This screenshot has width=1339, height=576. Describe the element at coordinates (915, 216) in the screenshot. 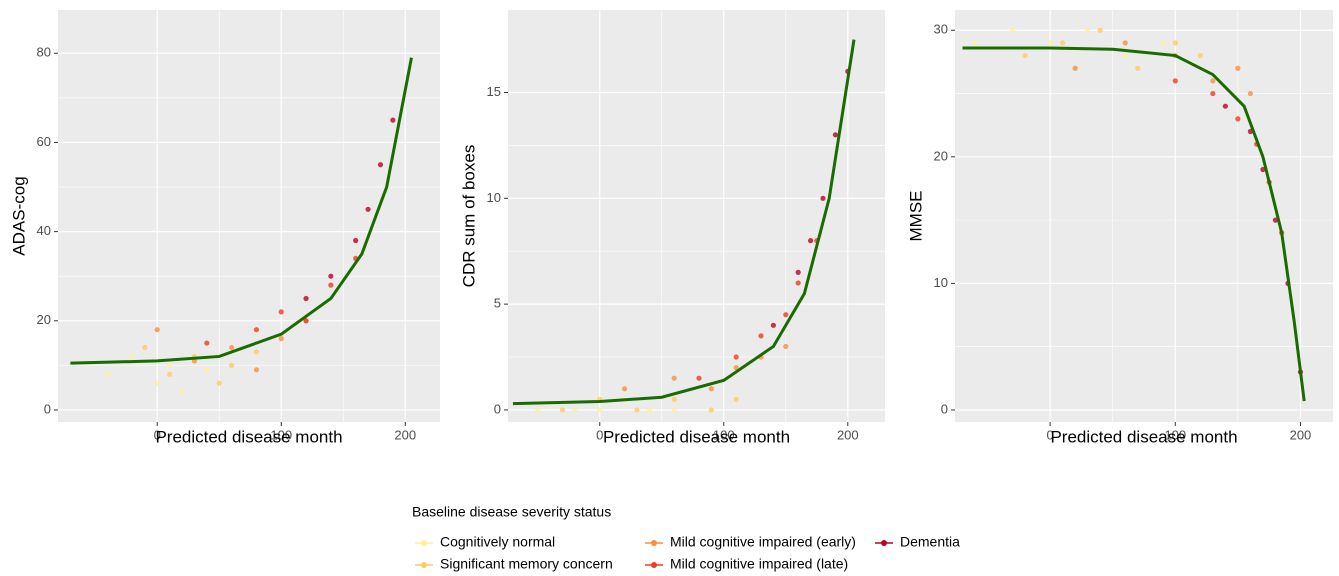

I see `y-axis-label: MMSE` at that location.